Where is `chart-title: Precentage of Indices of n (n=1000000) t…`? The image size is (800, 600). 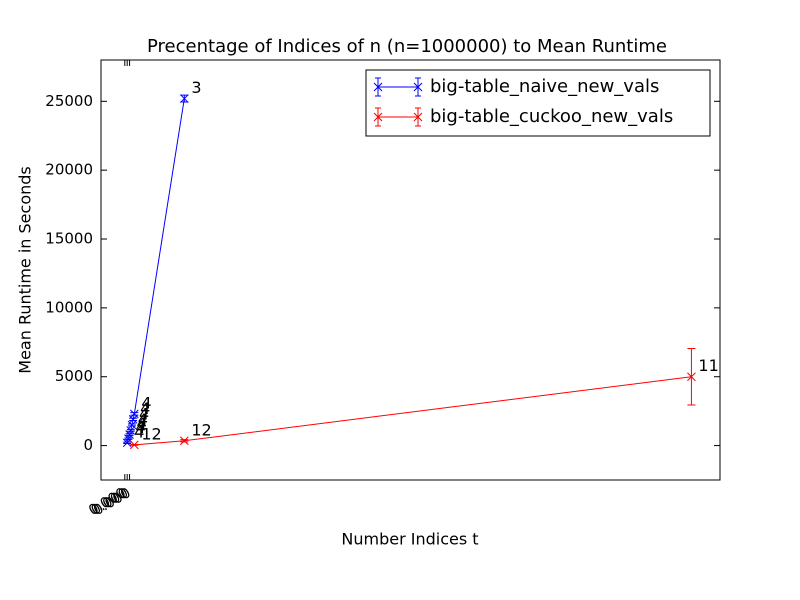
chart-title: Precentage of Indices of n (n=1000000) t… is located at coordinates (407, 46).